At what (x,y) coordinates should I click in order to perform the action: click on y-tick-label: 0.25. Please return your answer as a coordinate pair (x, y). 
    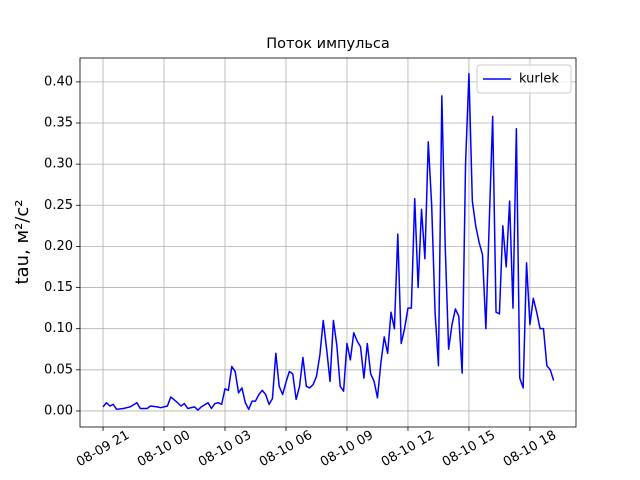
    Looking at the image, I should click on (58, 205).